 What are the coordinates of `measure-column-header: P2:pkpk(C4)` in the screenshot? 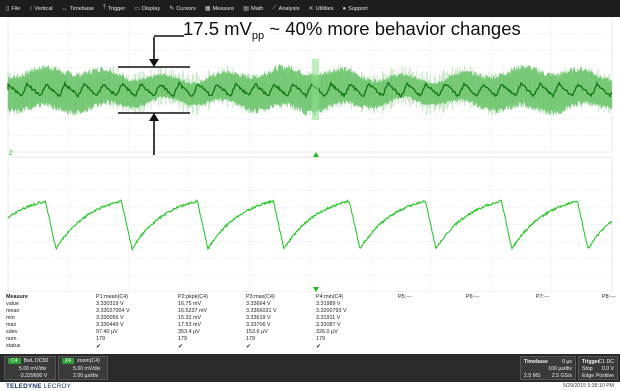 It's located at (193, 297).